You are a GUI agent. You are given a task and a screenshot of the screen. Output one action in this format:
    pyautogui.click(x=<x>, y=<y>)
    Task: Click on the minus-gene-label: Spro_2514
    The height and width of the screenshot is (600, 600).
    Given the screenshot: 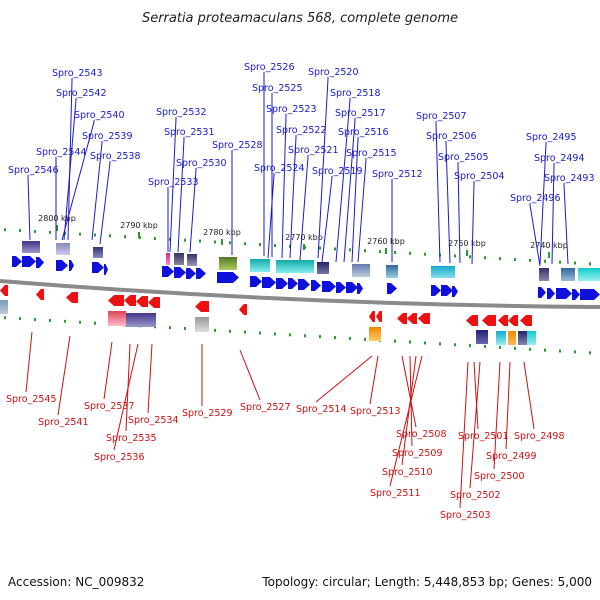 What is the action you would take?
    pyautogui.click(x=321, y=409)
    